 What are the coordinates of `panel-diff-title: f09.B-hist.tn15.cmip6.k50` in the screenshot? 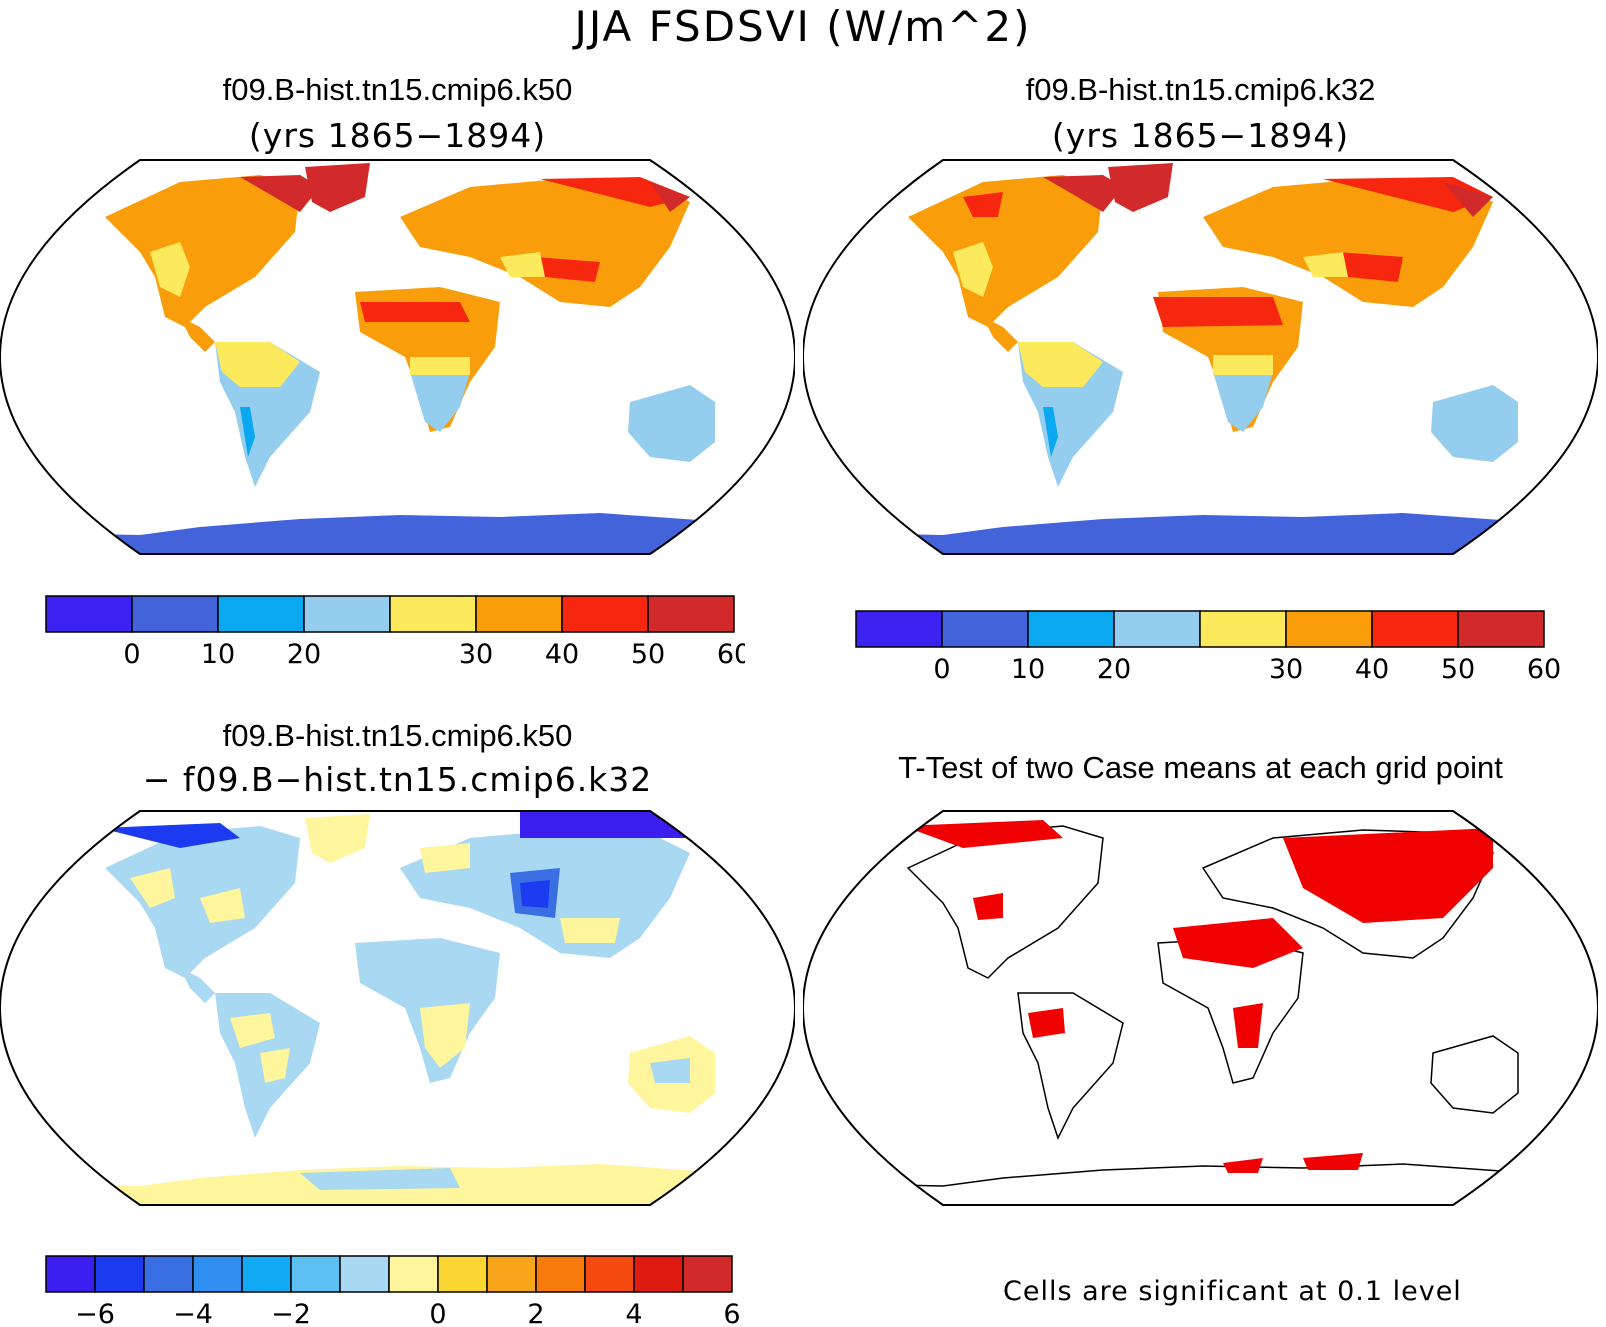 It's located at (397, 735).